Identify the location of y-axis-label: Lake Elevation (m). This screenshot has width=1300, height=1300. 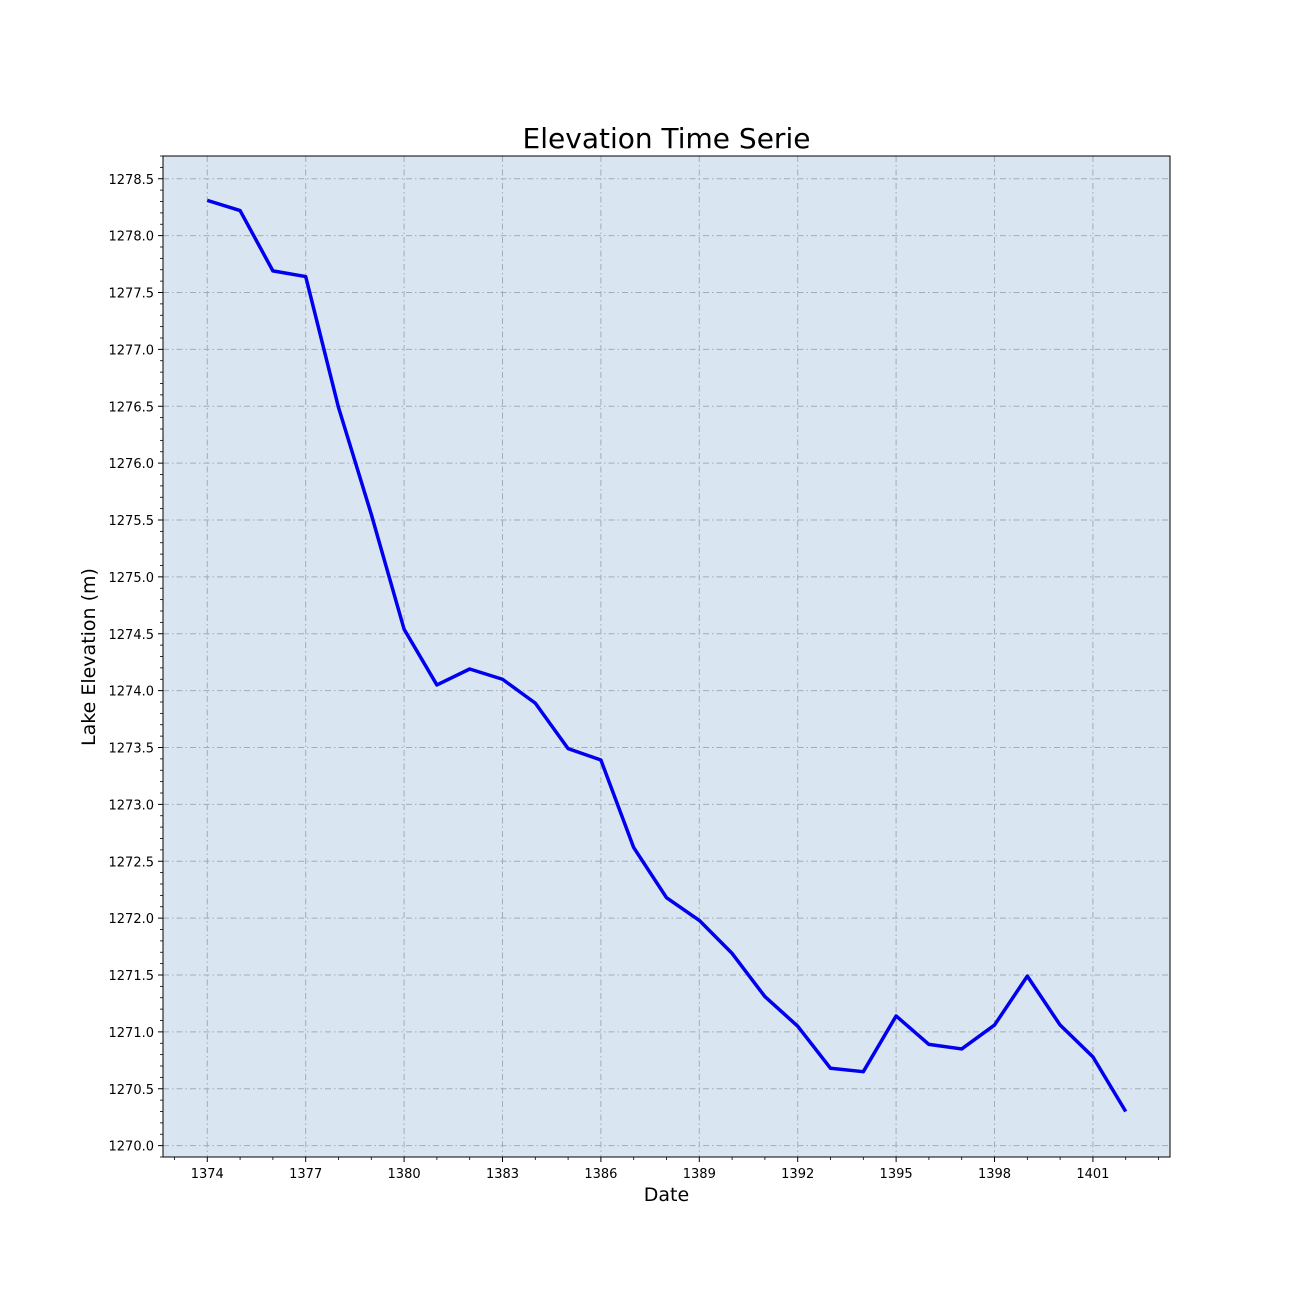
(89, 657).